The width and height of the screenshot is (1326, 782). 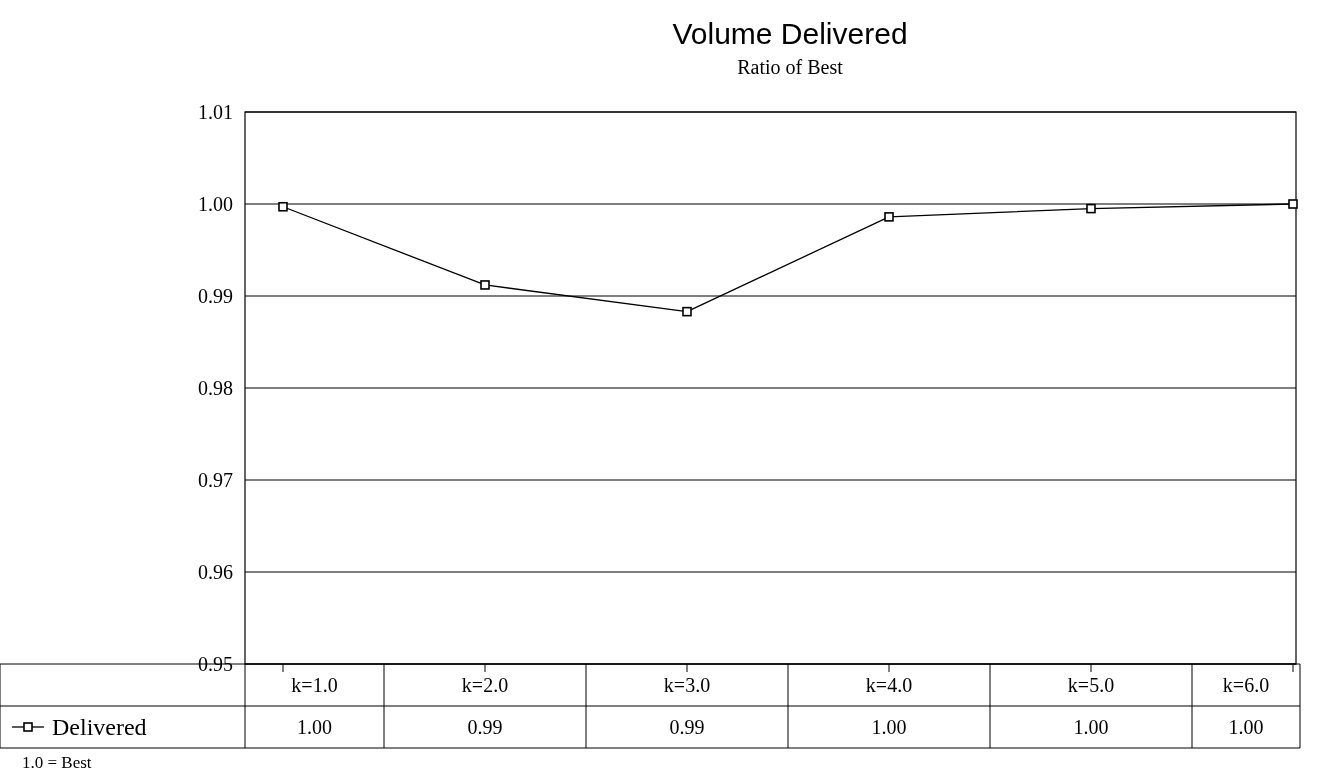 What do you see at coordinates (790, 33) in the screenshot?
I see `chart-title: Volume Delivered` at bounding box center [790, 33].